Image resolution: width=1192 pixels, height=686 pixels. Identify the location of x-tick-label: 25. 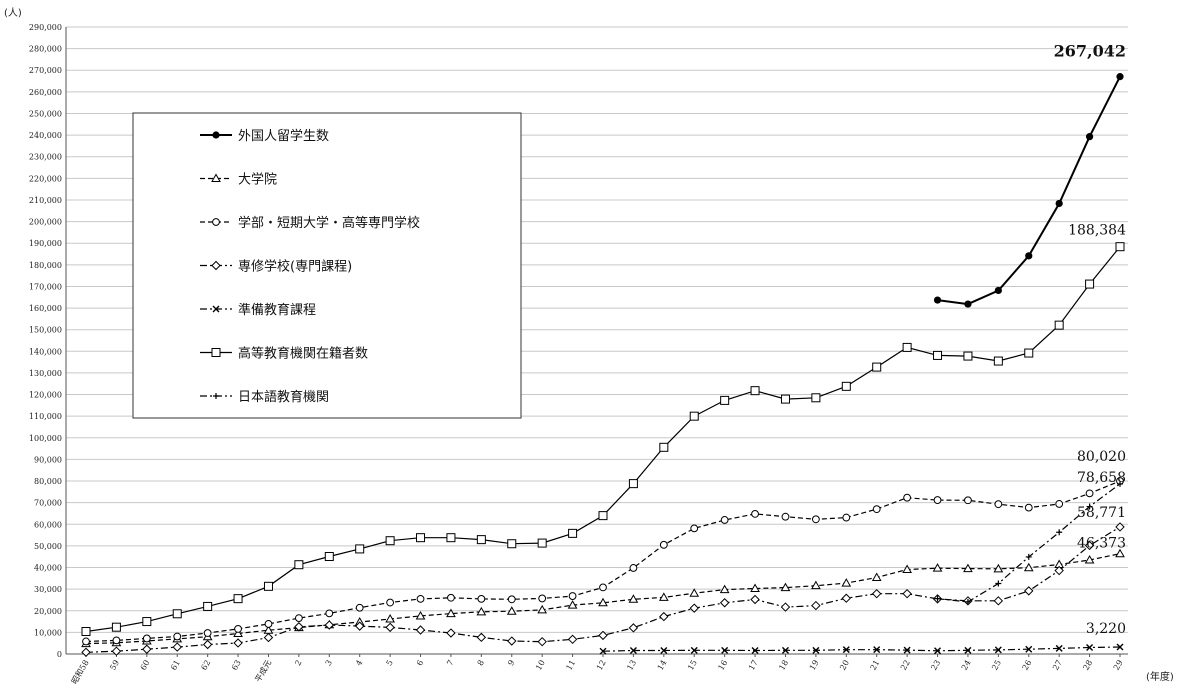
(996, 665).